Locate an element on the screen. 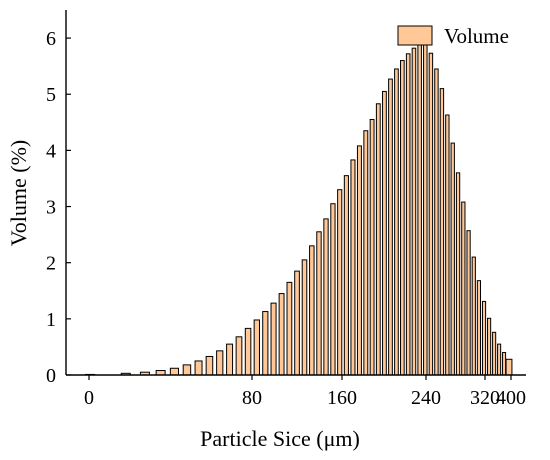  legend: Volume is located at coordinates (453, 36).